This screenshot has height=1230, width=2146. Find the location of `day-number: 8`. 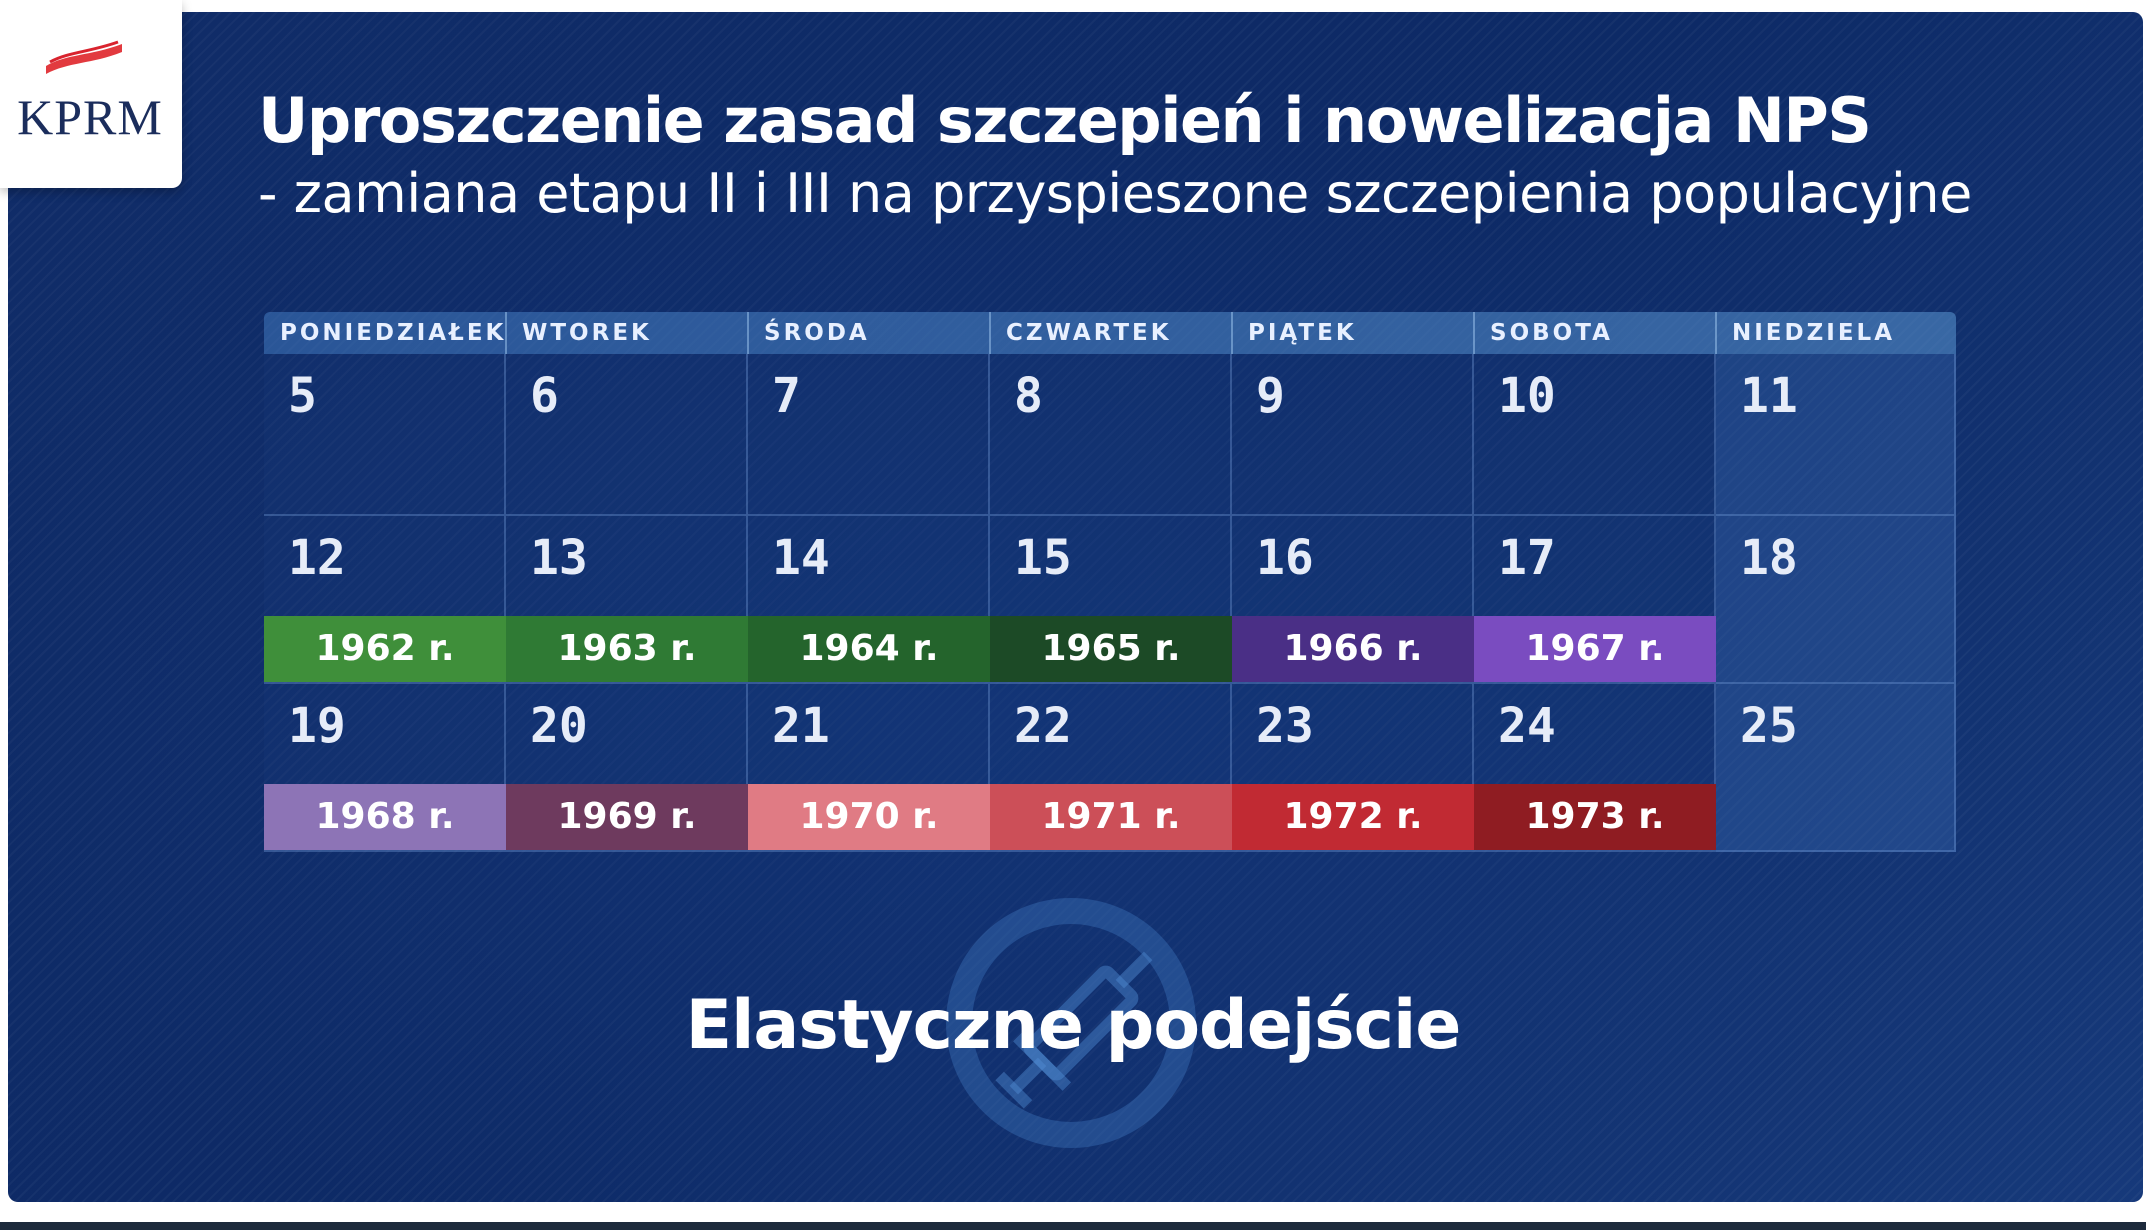

day-number: 8 is located at coordinates (1028, 396).